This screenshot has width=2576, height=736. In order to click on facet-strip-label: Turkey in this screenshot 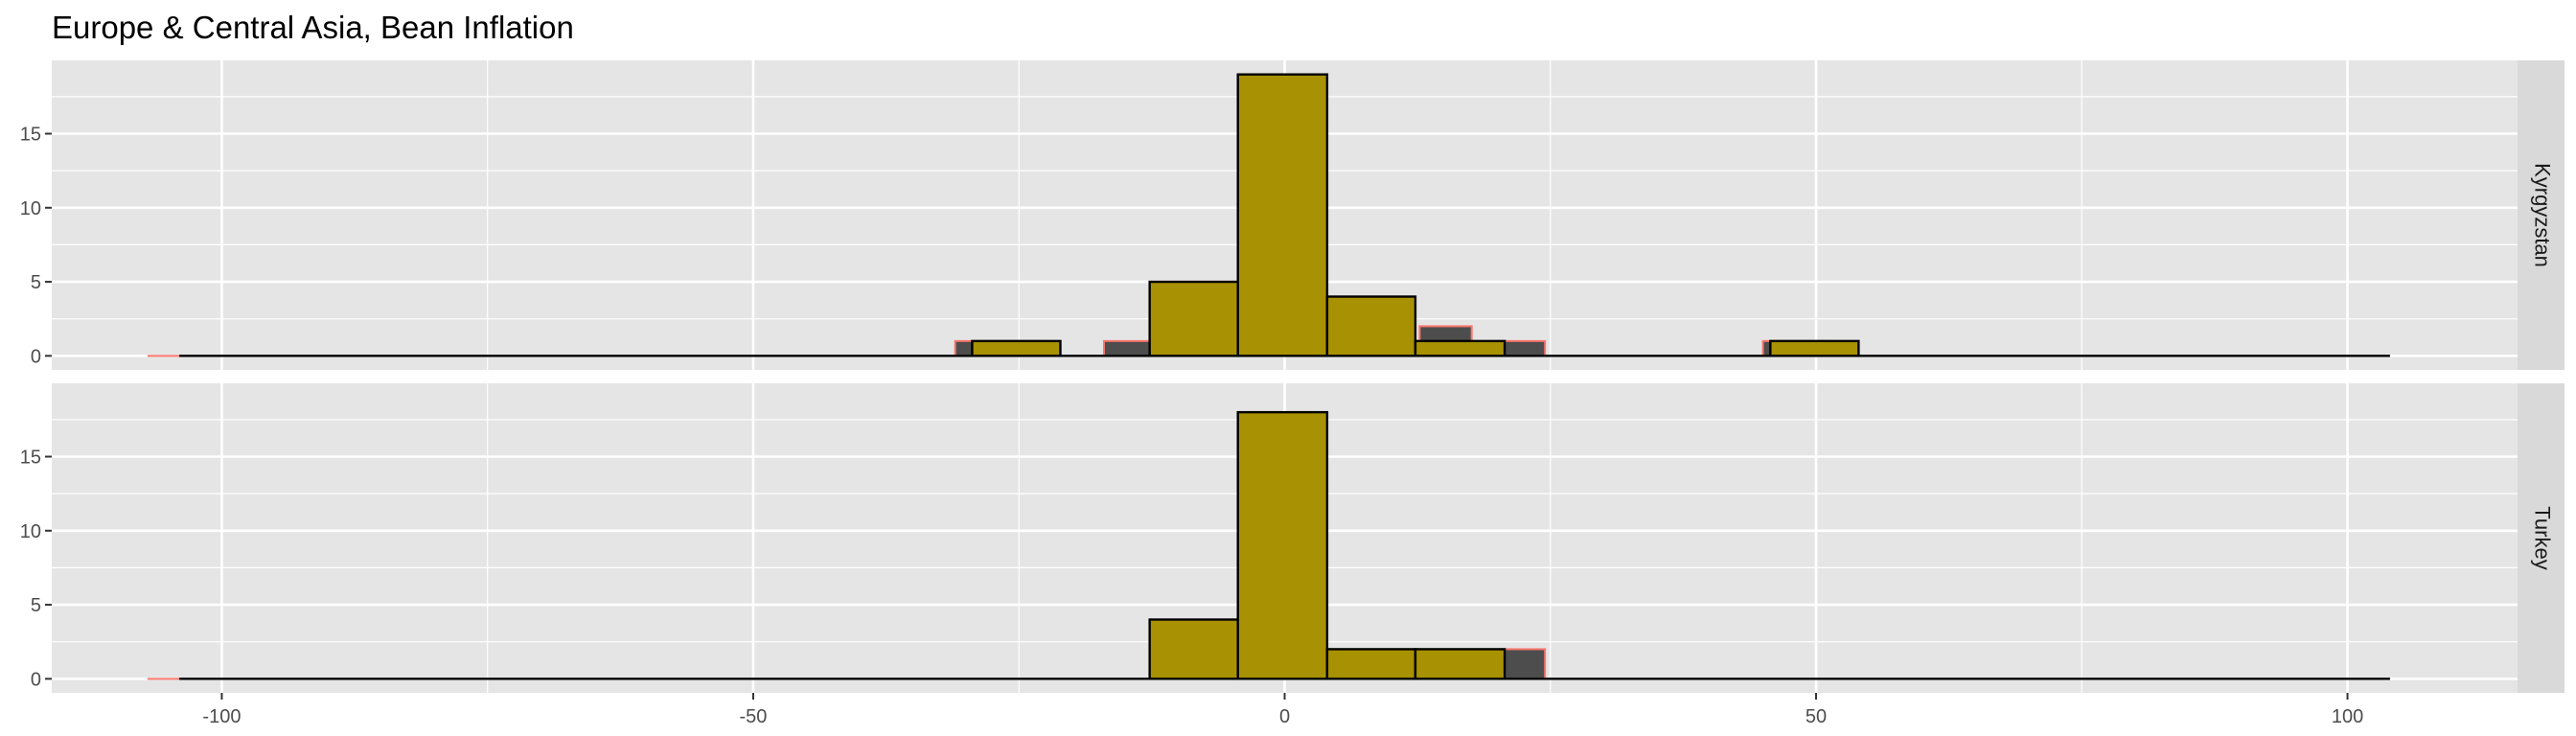, I will do `click(2543, 537)`.